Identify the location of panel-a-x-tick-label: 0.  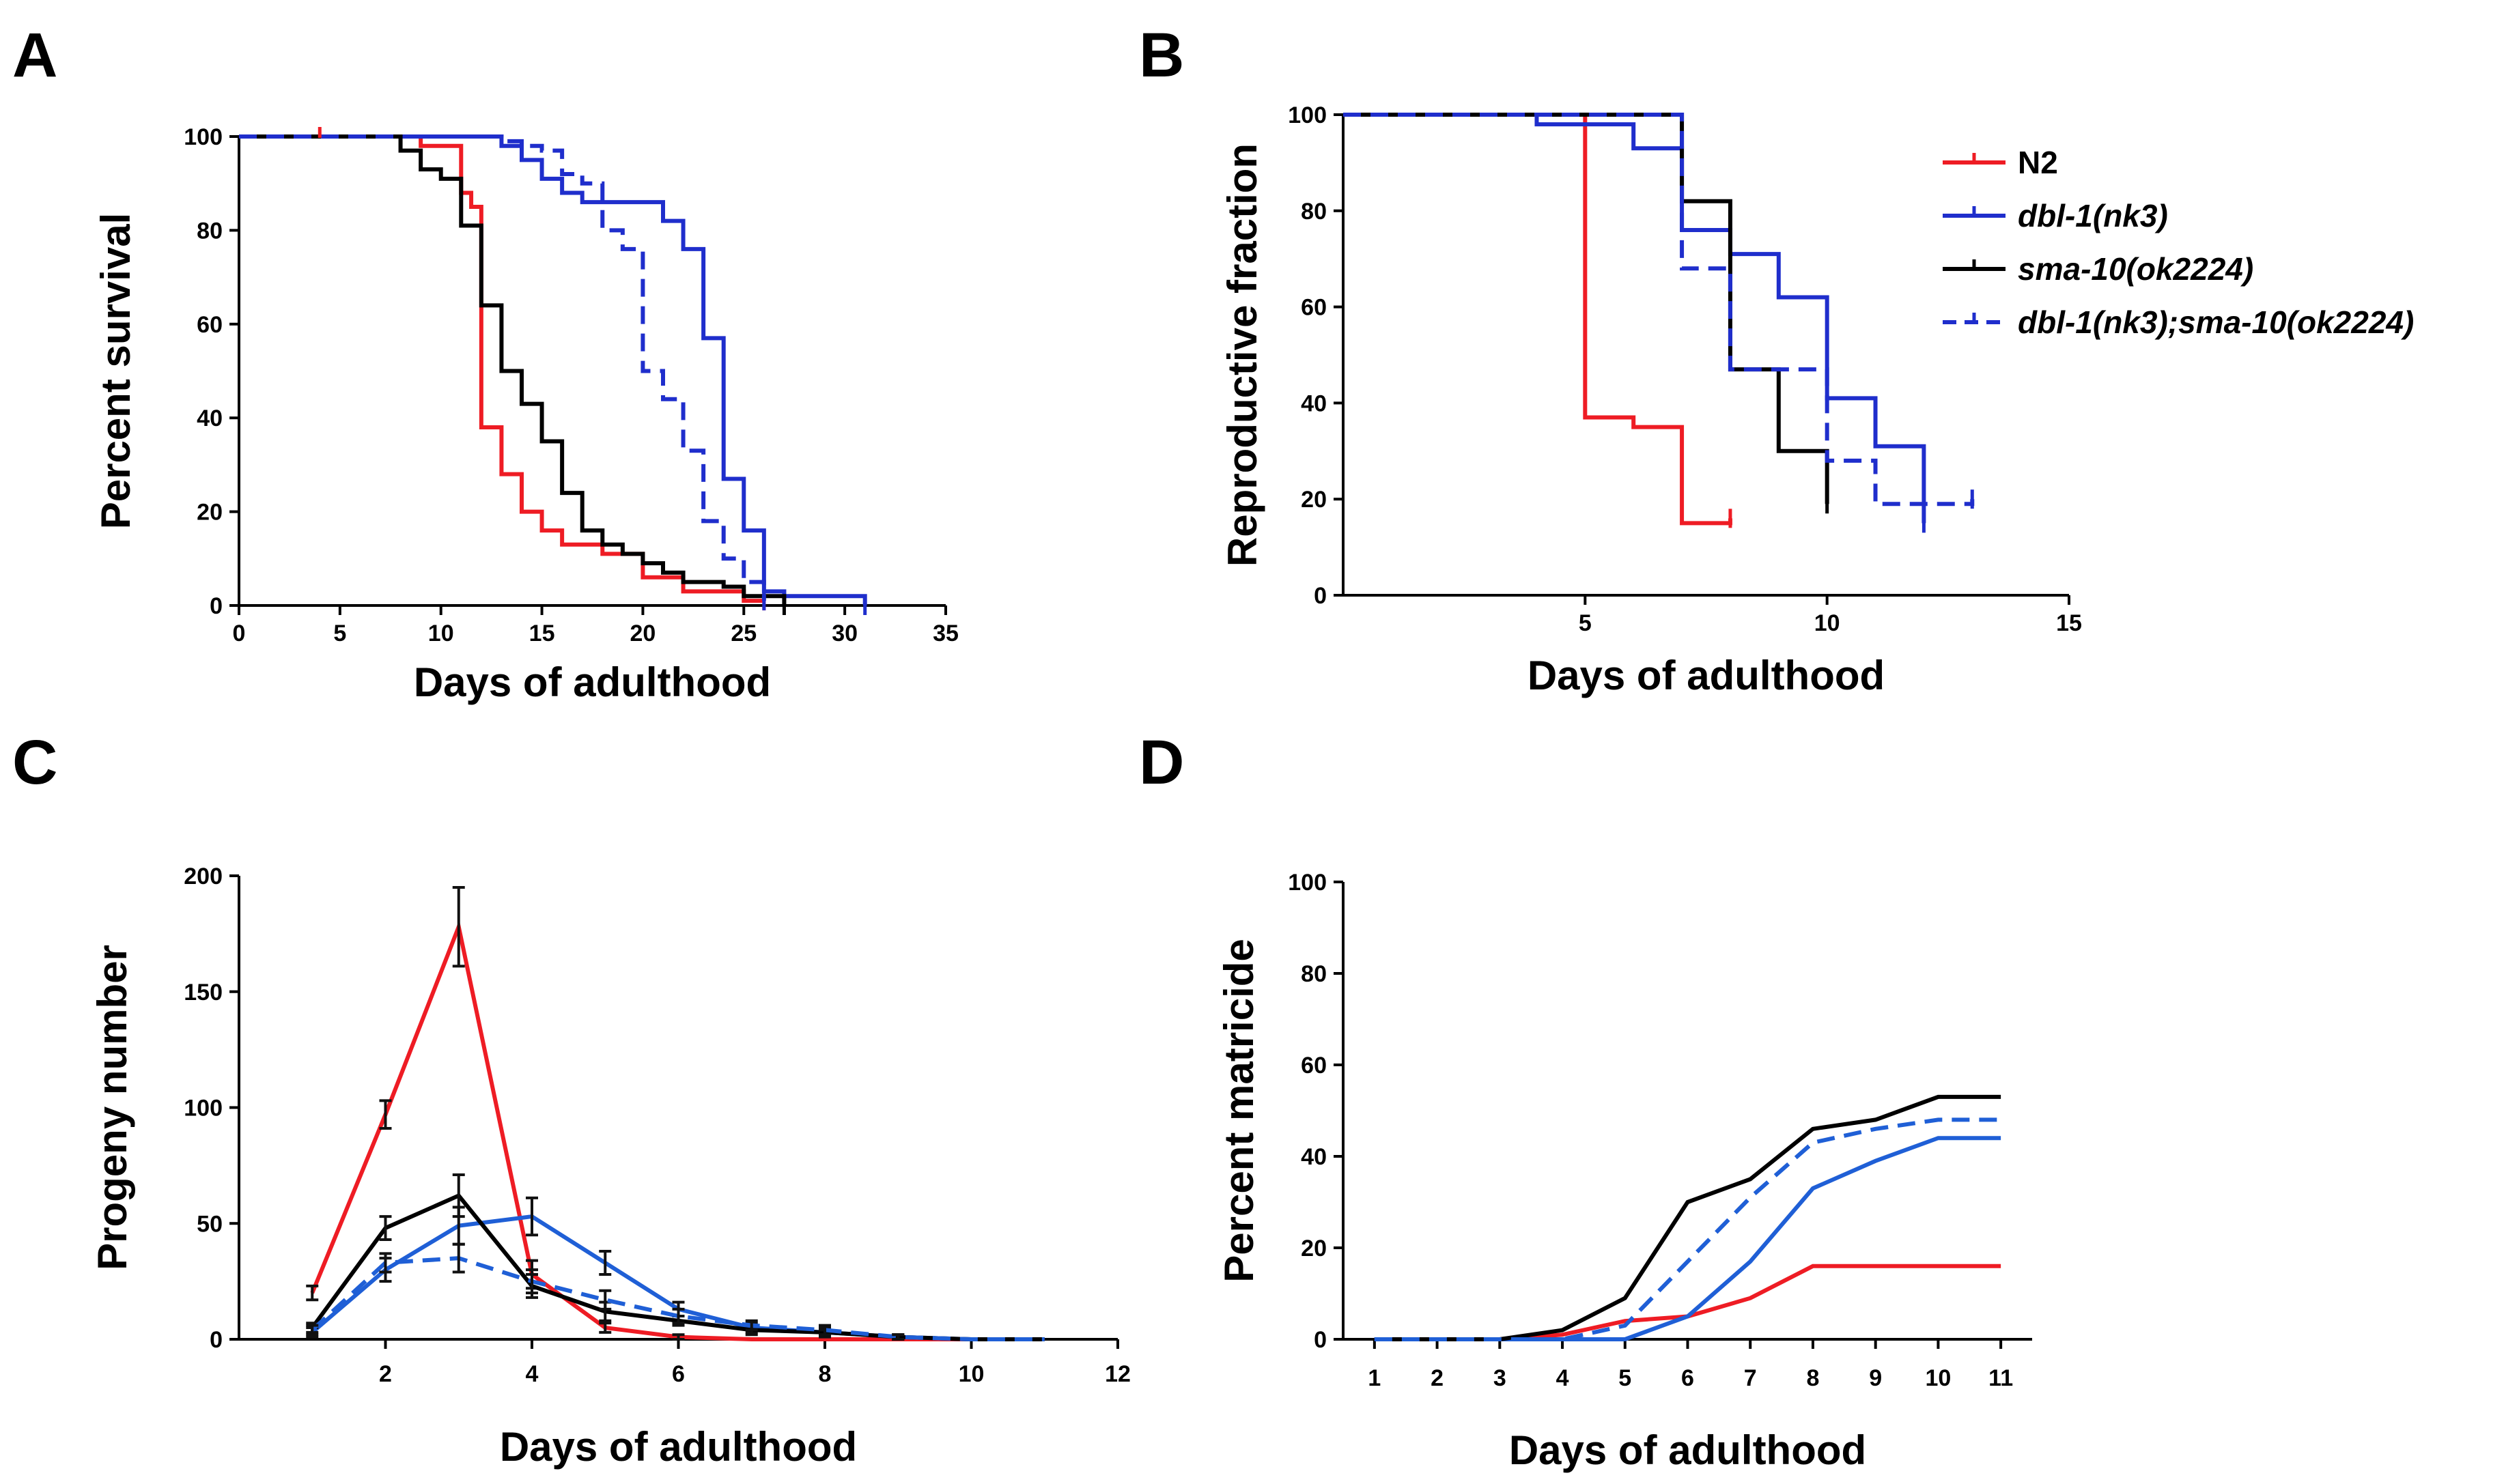
(239, 633).